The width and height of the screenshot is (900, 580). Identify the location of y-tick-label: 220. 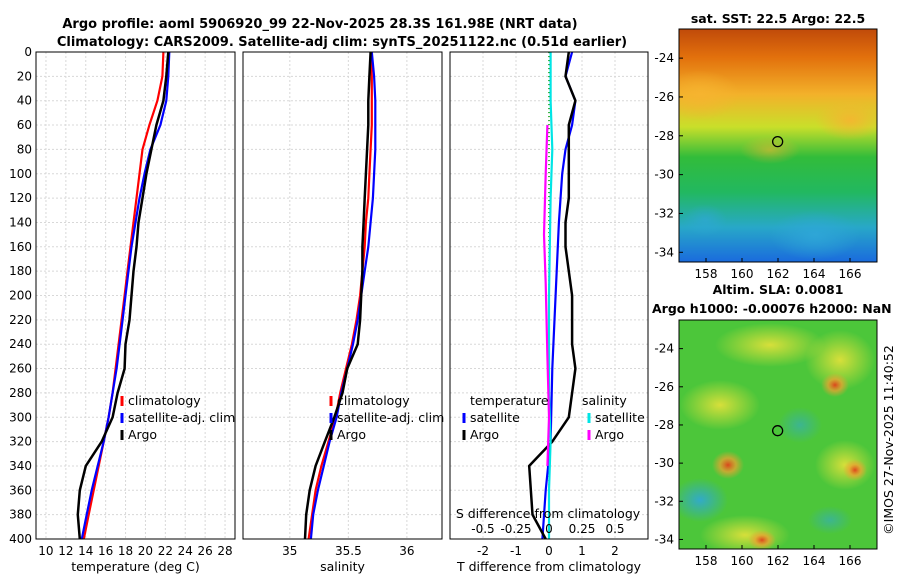
(20, 320).